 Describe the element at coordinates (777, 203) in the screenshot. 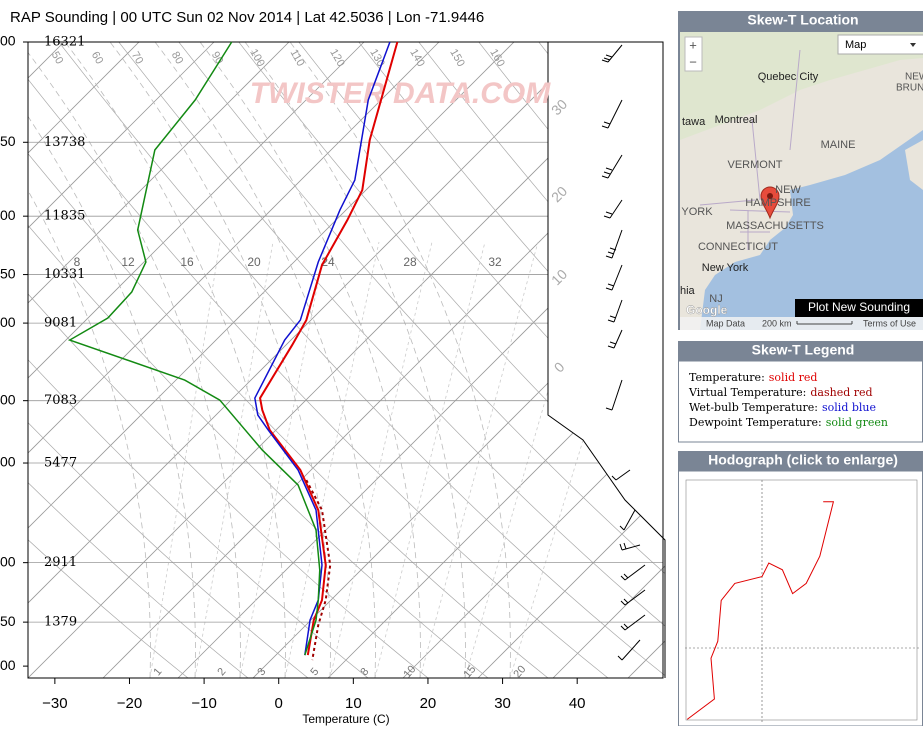

I see `map-label: HAMPSHIRE` at that location.